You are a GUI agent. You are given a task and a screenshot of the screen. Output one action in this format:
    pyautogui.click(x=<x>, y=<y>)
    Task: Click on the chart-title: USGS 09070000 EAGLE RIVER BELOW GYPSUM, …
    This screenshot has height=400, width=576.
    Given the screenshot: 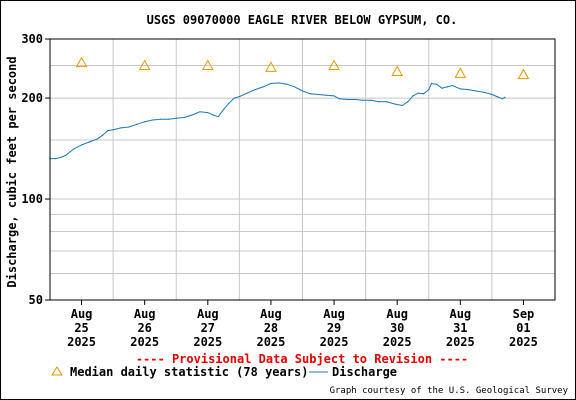 What is the action you would take?
    pyautogui.click(x=302, y=20)
    